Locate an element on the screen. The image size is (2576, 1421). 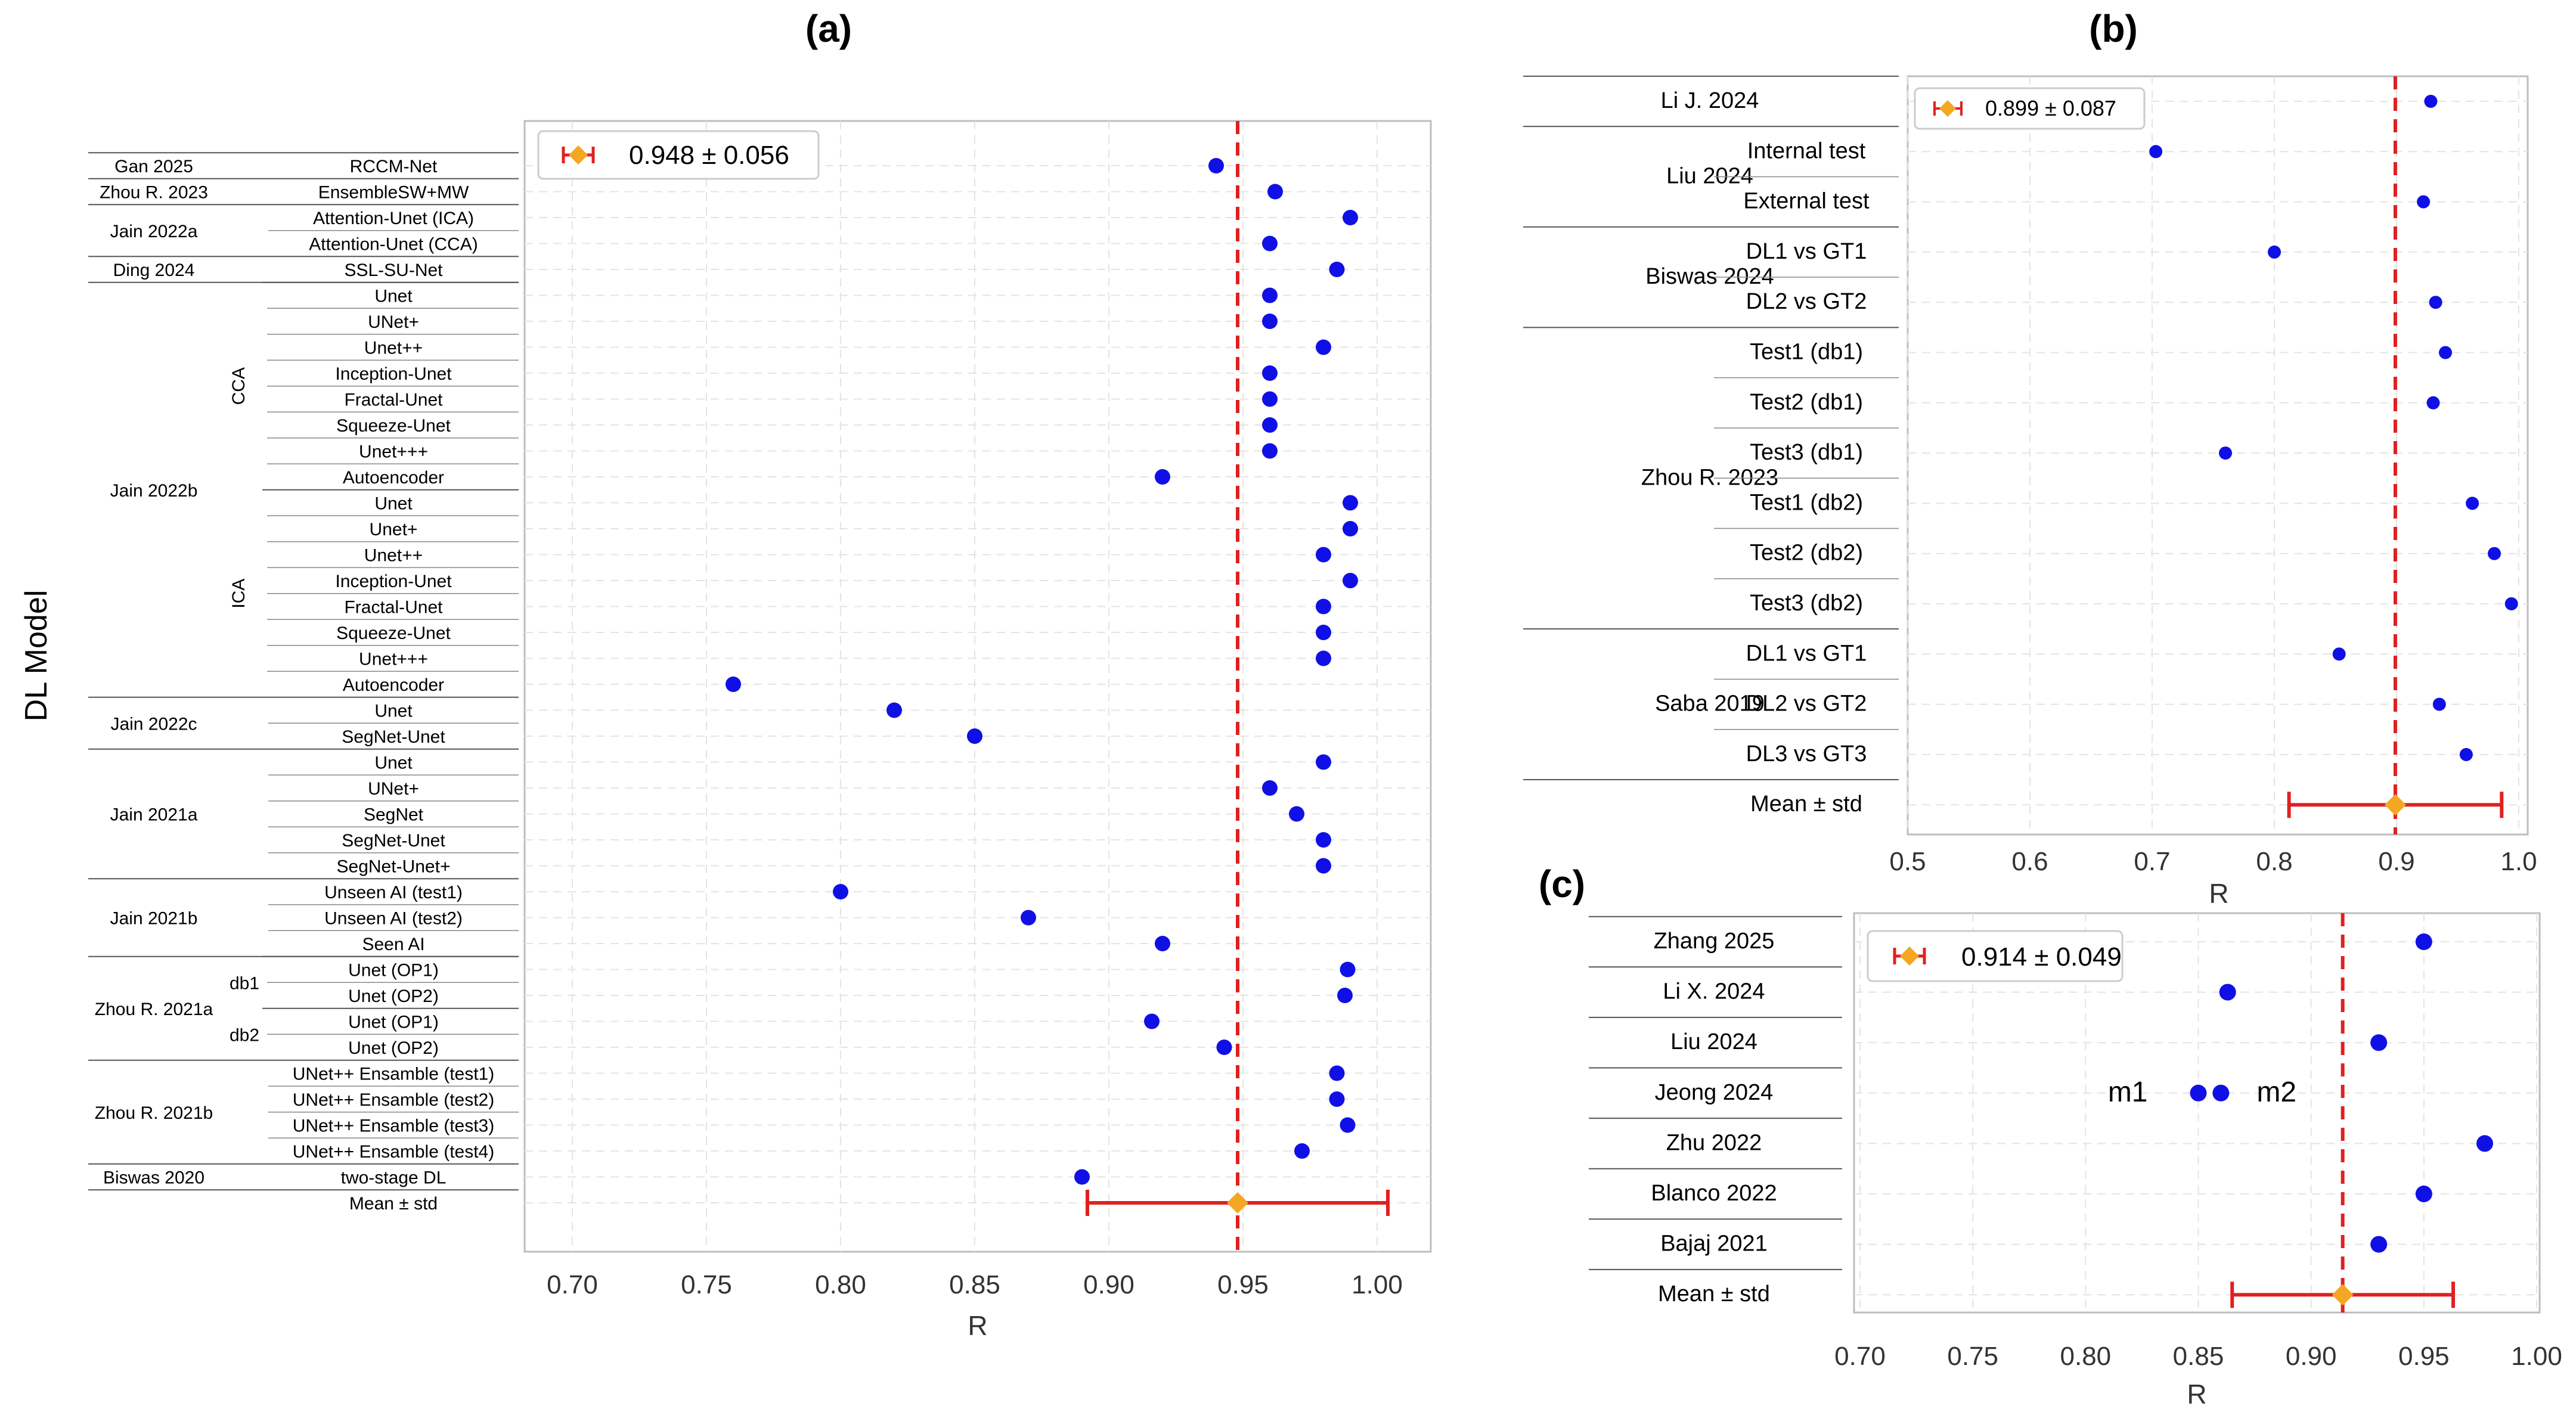
panel-b-x-axis-label: R is located at coordinates (2218, 893).